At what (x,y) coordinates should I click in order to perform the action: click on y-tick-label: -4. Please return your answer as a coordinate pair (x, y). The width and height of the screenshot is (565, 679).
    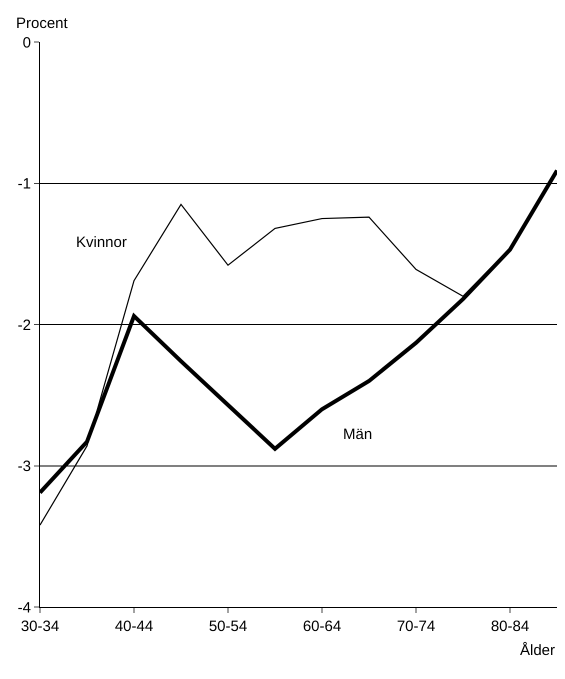
    Looking at the image, I should click on (24, 607).